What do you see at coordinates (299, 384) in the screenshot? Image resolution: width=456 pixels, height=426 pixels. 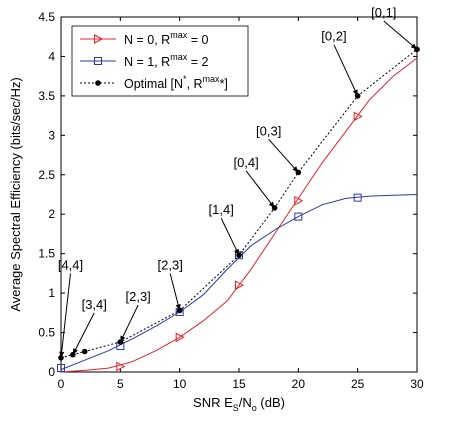 I see `x-tick-label: 20` at bounding box center [299, 384].